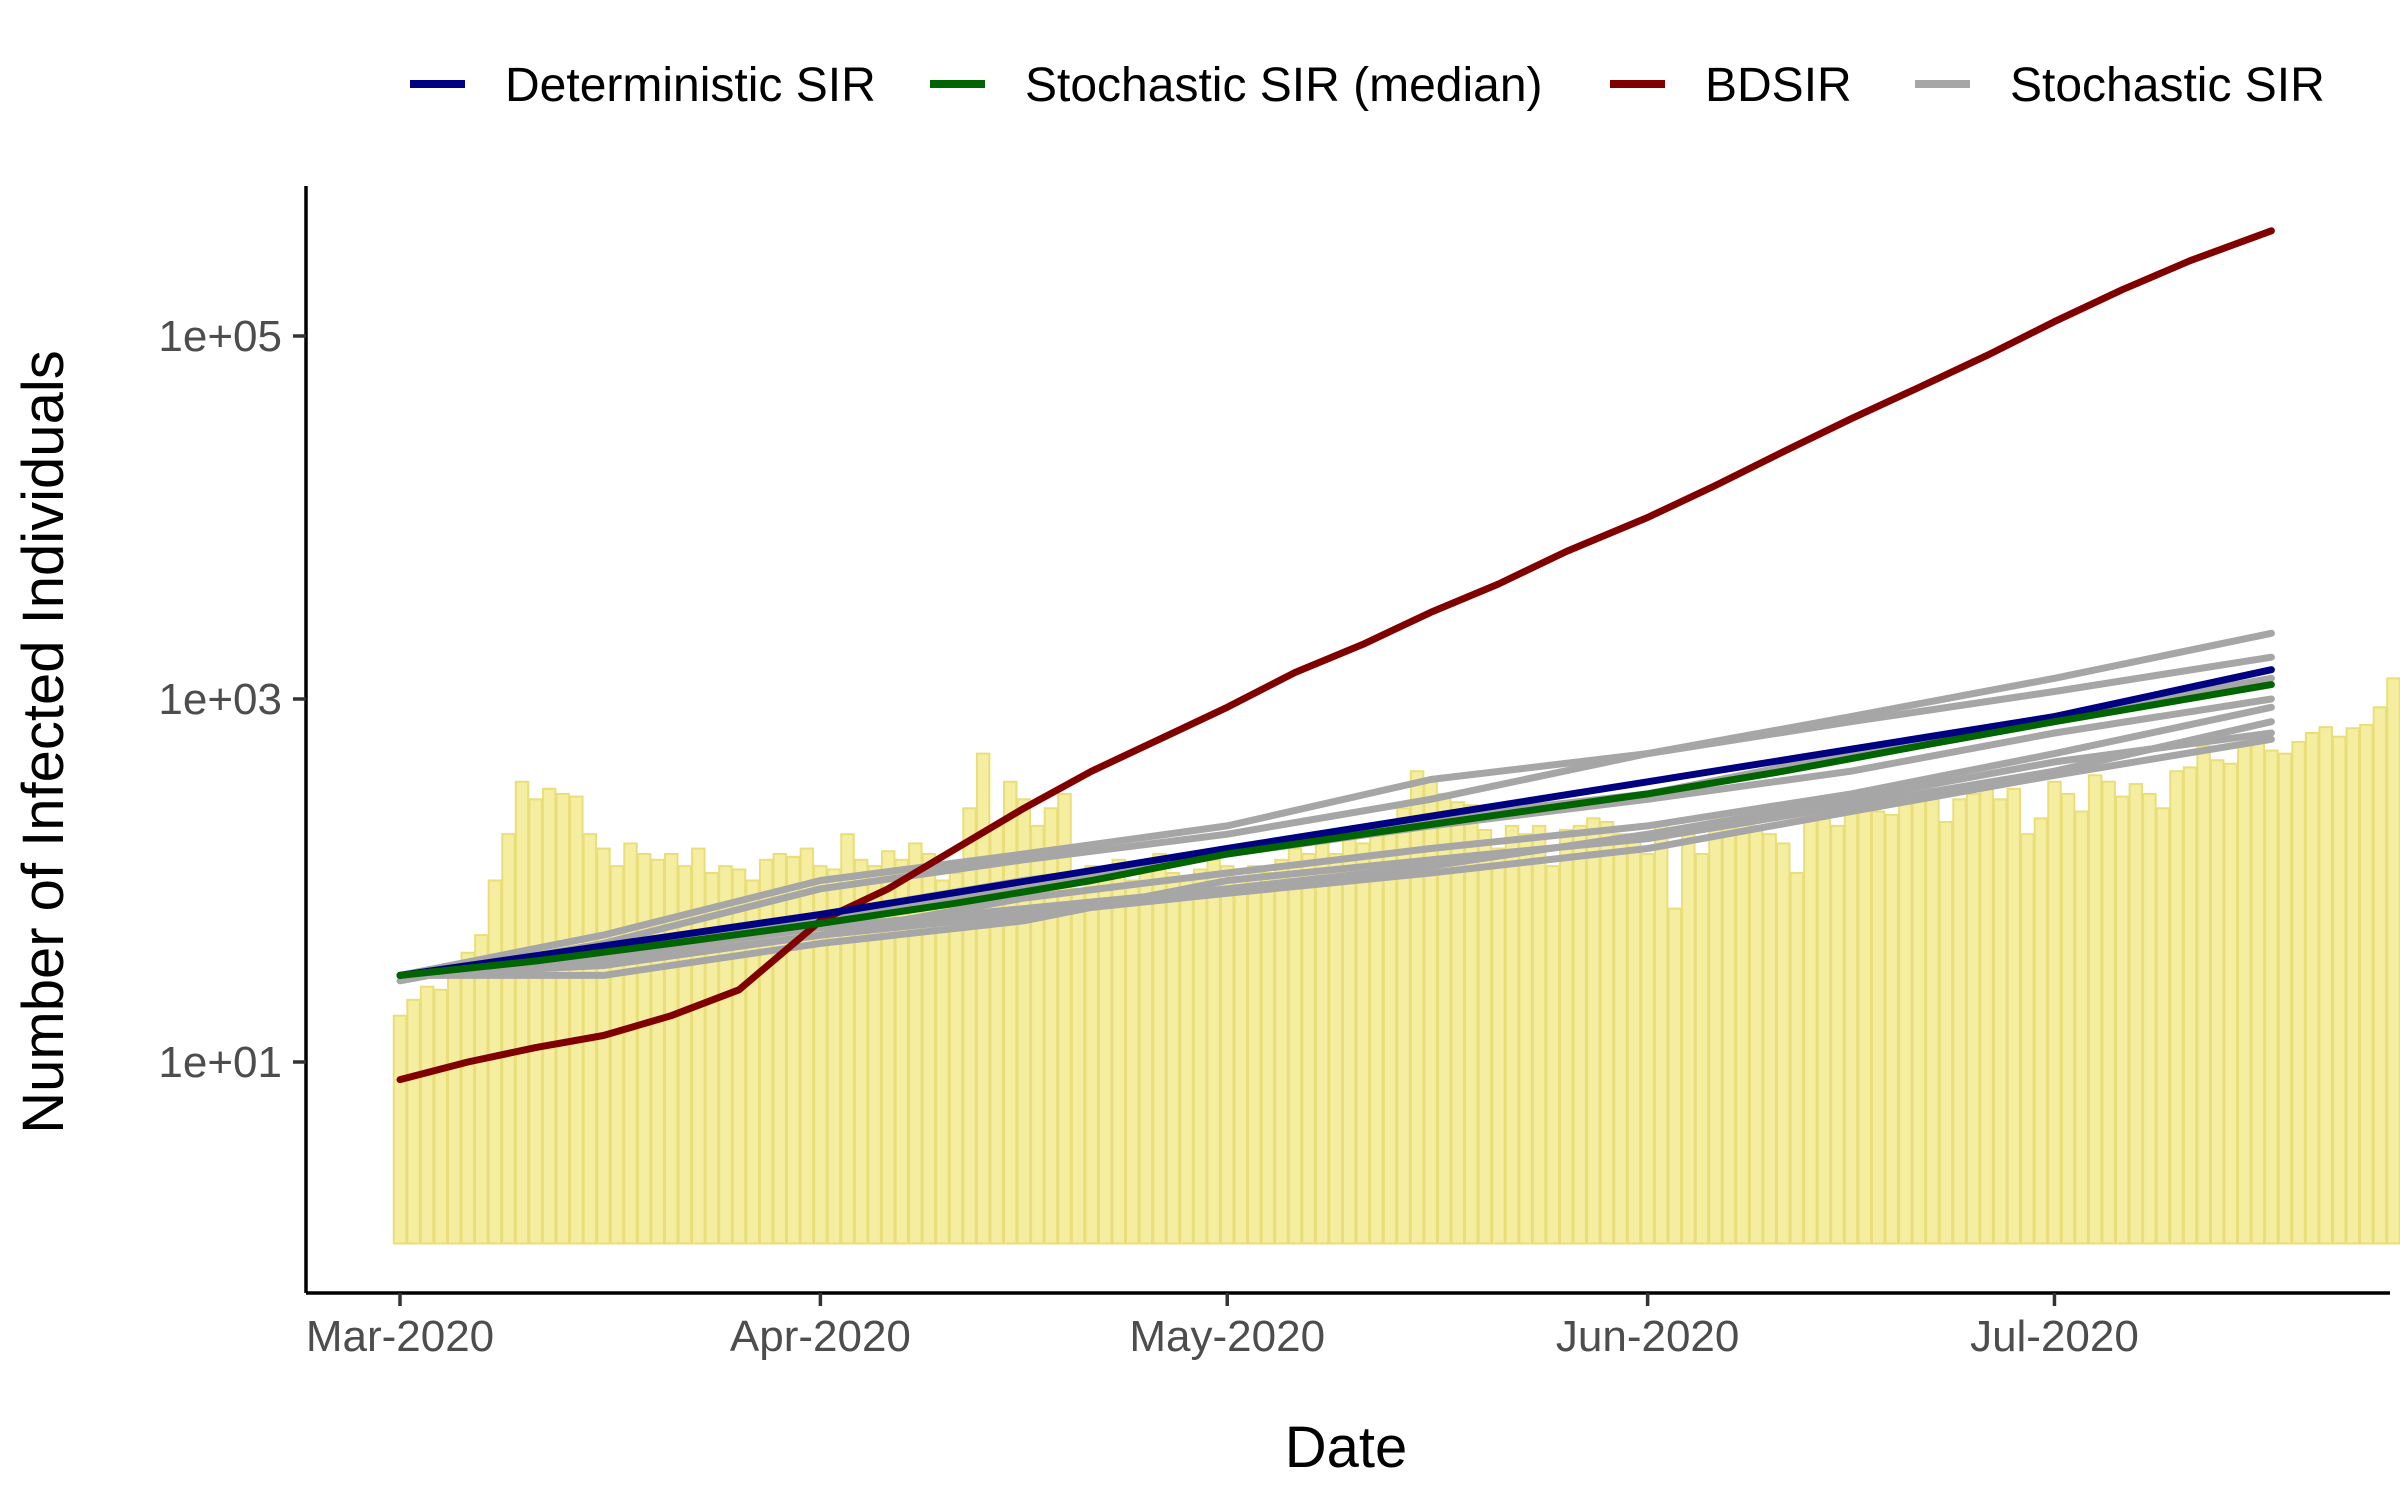 The height and width of the screenshot is (1500, 2400). I want to click on legend-item: Deterministic SIR, so click(643, 85).